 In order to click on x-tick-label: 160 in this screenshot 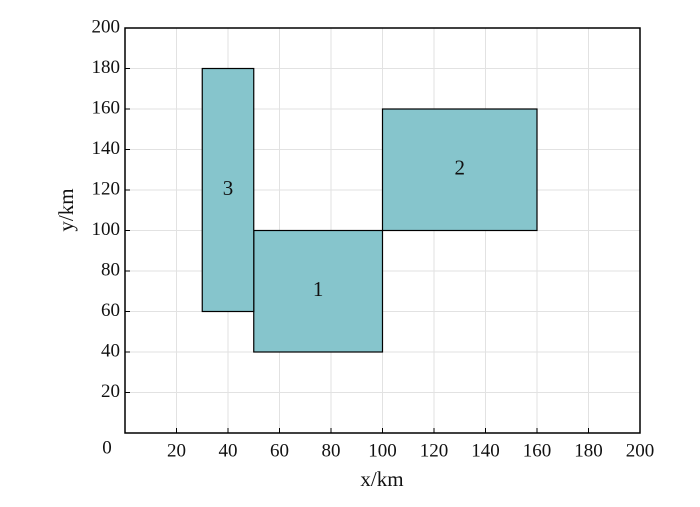, I will do `click(537, 450)`.